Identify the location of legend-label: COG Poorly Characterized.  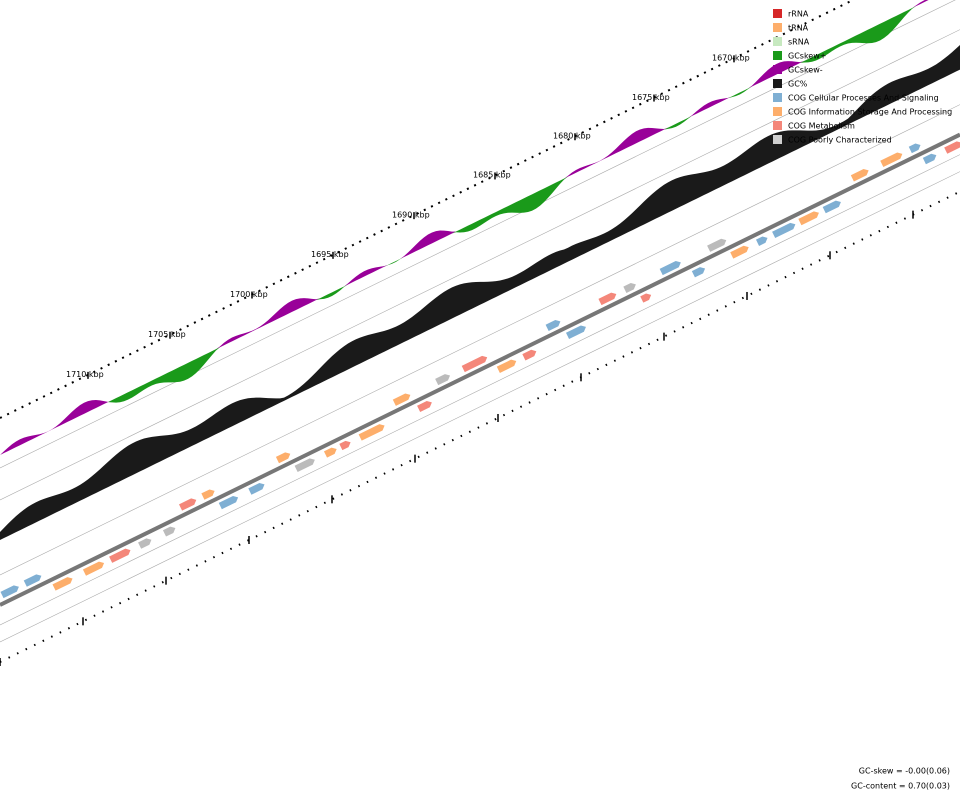
(840, 140).